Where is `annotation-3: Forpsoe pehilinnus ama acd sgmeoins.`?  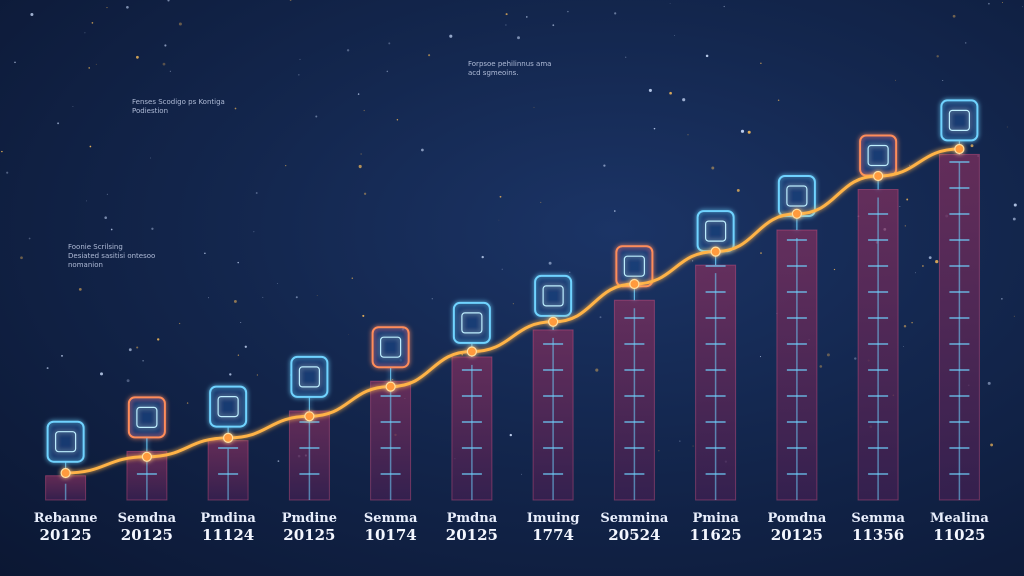
annotation-3: Forpsoe pehilinnus ama acd sgmeoins. is located at coordinates (510, 68).